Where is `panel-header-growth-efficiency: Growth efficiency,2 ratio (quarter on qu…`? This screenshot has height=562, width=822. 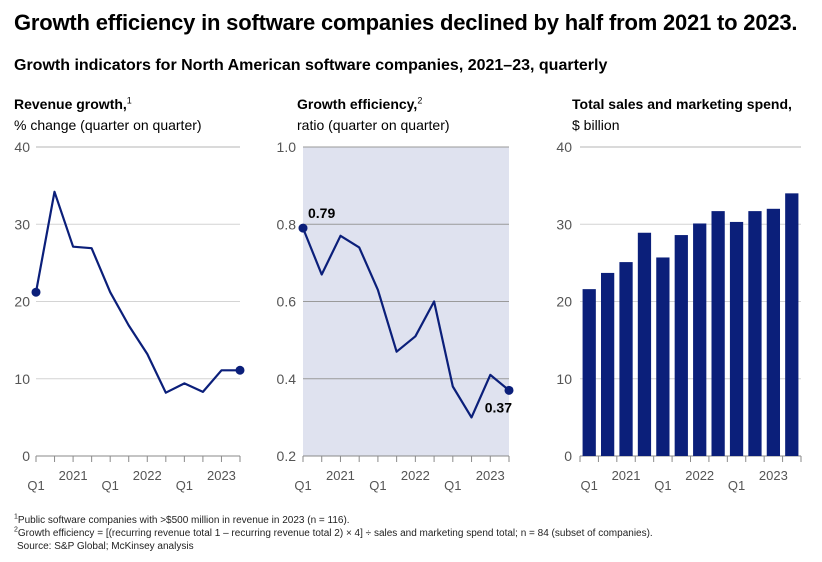
panel-header-growth-efficiency: Growth efficiency,2 ratio (quarter on qu… is located at coordinates (373, 115).